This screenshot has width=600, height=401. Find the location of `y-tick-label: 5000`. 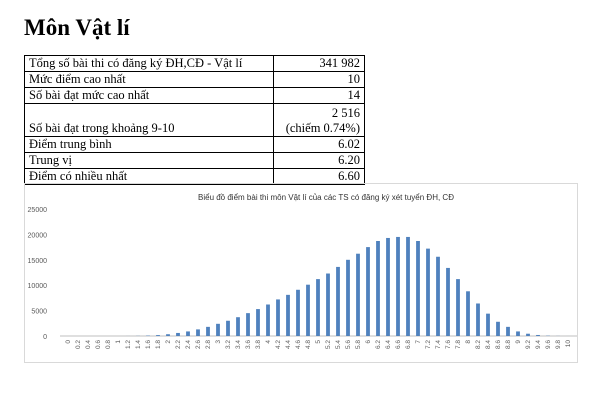

y-tick-label: 5000 is located at coordinates (39, 312).